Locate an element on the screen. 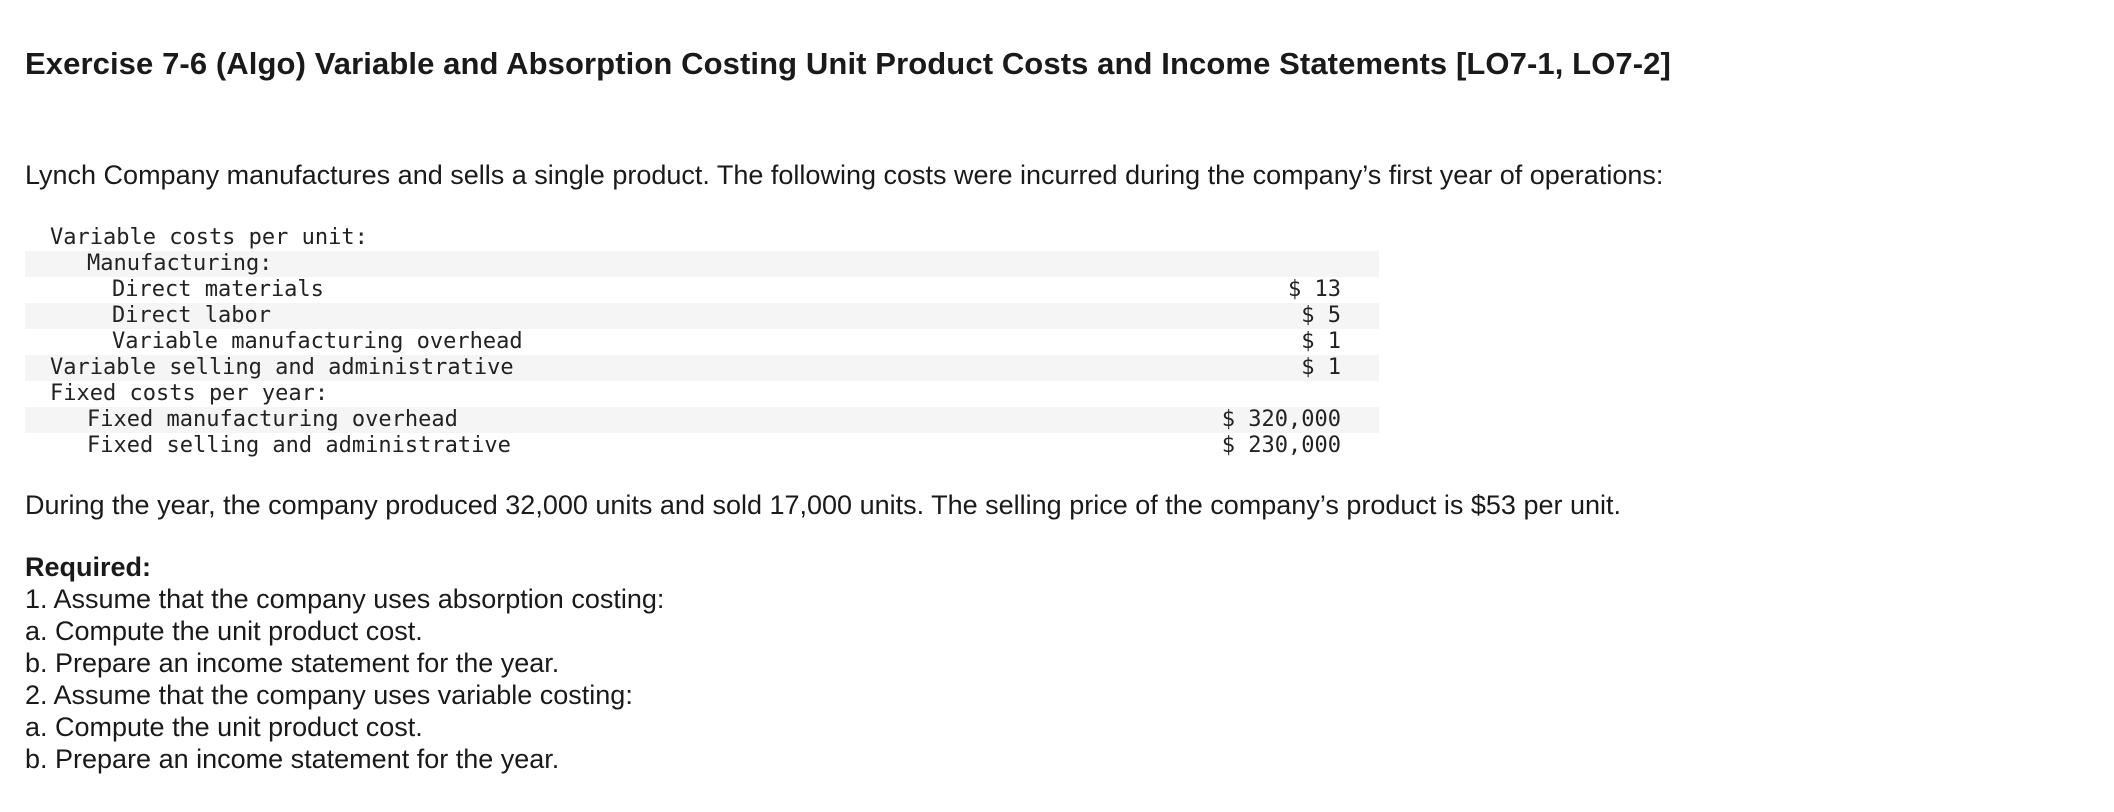 The height and width of the screenshot is (812, 2114). cost-label: Fixed selling and administrative is located at coordinates (299, 445).